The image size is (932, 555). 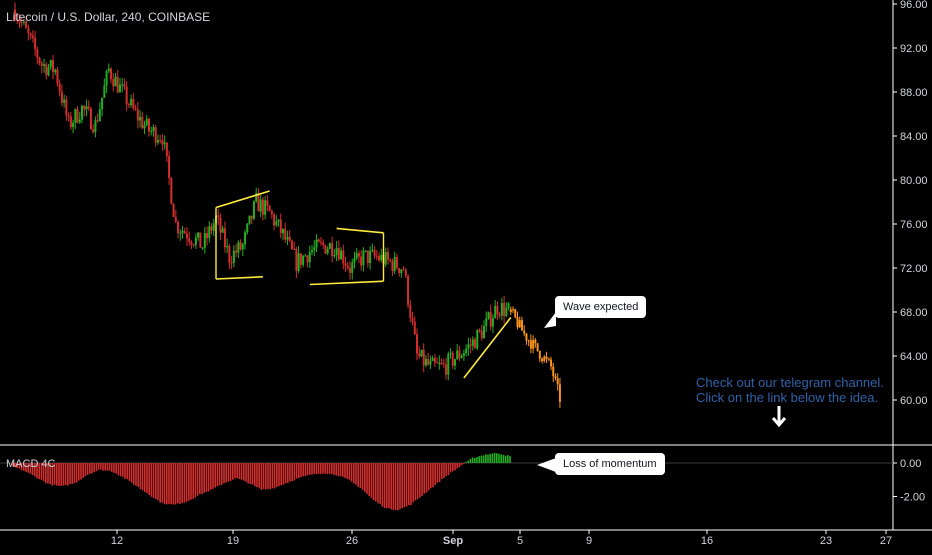 What do you see at coordinates (914, 225) in the screenshot?
I see `price-tick-label: 76.00` at bounding box center [914, 225].